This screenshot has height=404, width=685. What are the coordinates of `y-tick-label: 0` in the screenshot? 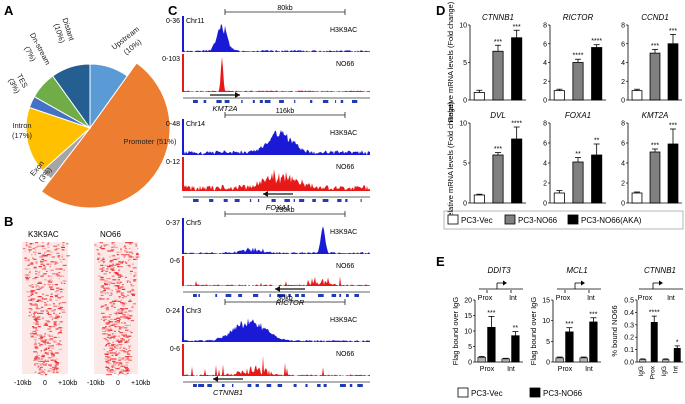 It's located at (465, 204).